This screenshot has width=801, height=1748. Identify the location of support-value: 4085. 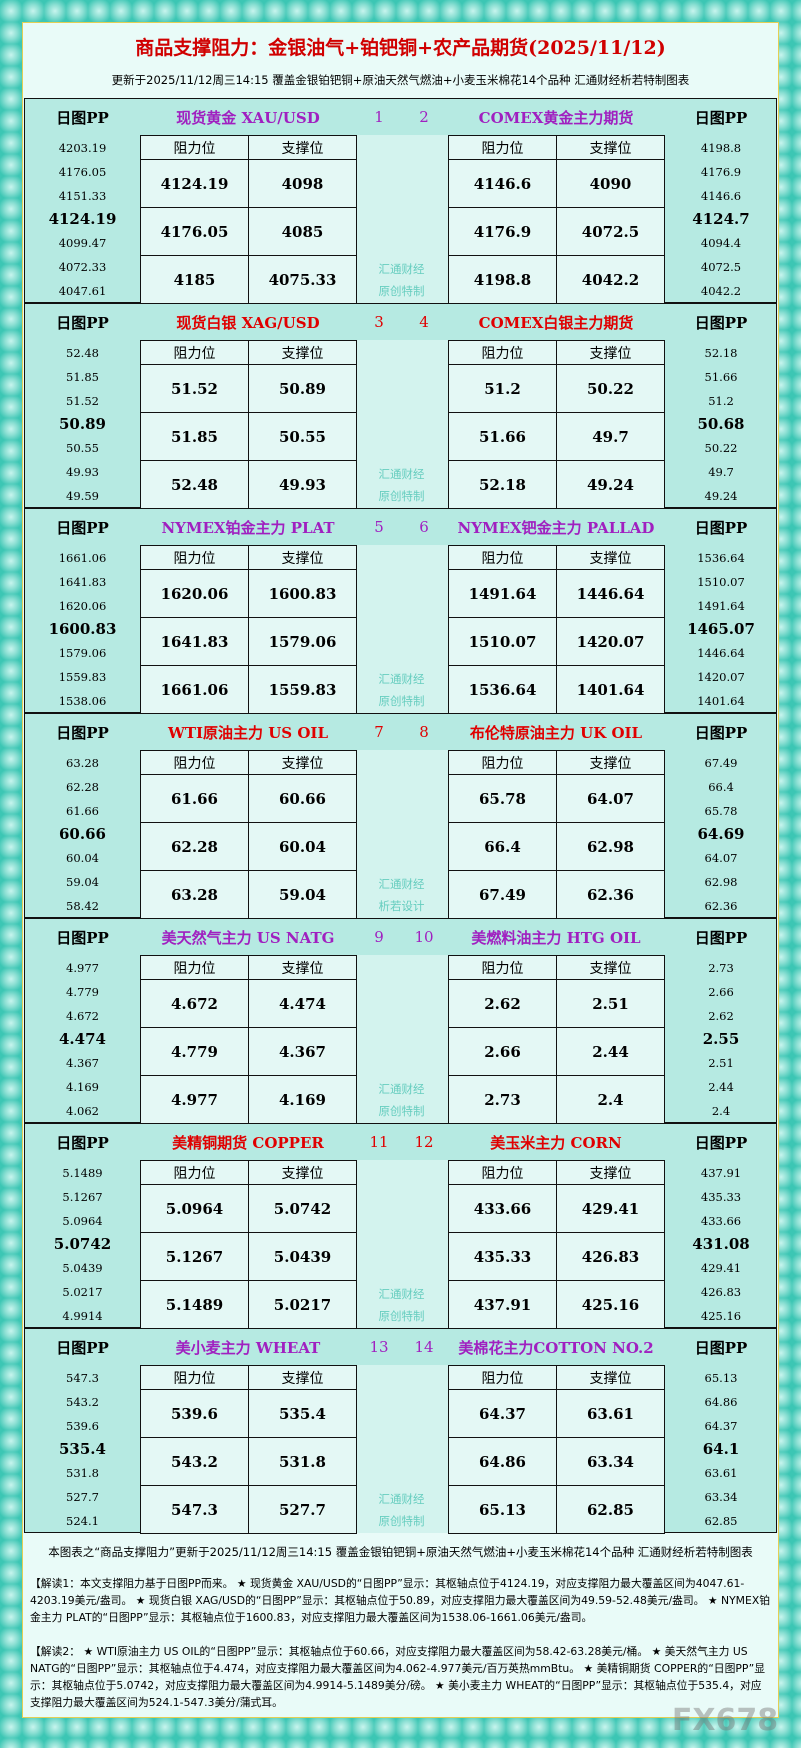
(302, 231).